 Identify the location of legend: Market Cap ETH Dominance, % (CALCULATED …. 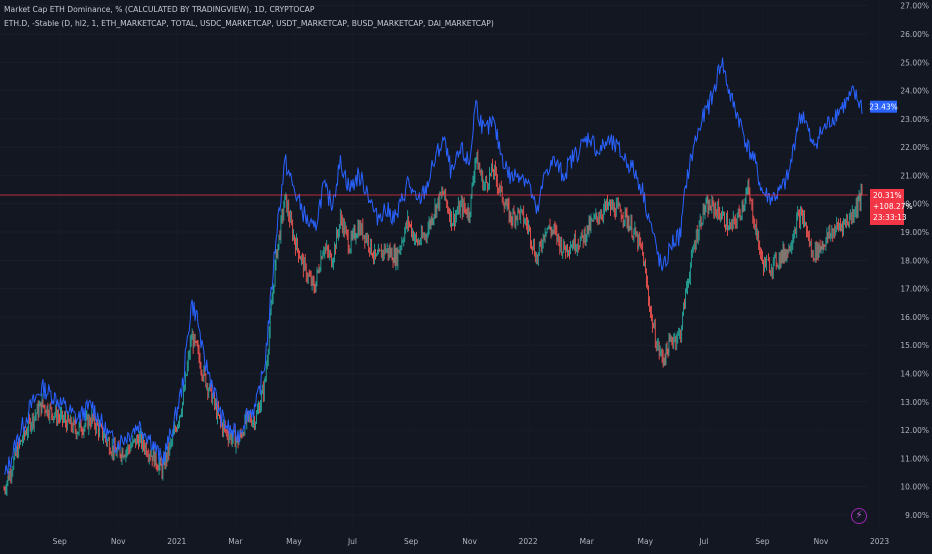
(249, 17).